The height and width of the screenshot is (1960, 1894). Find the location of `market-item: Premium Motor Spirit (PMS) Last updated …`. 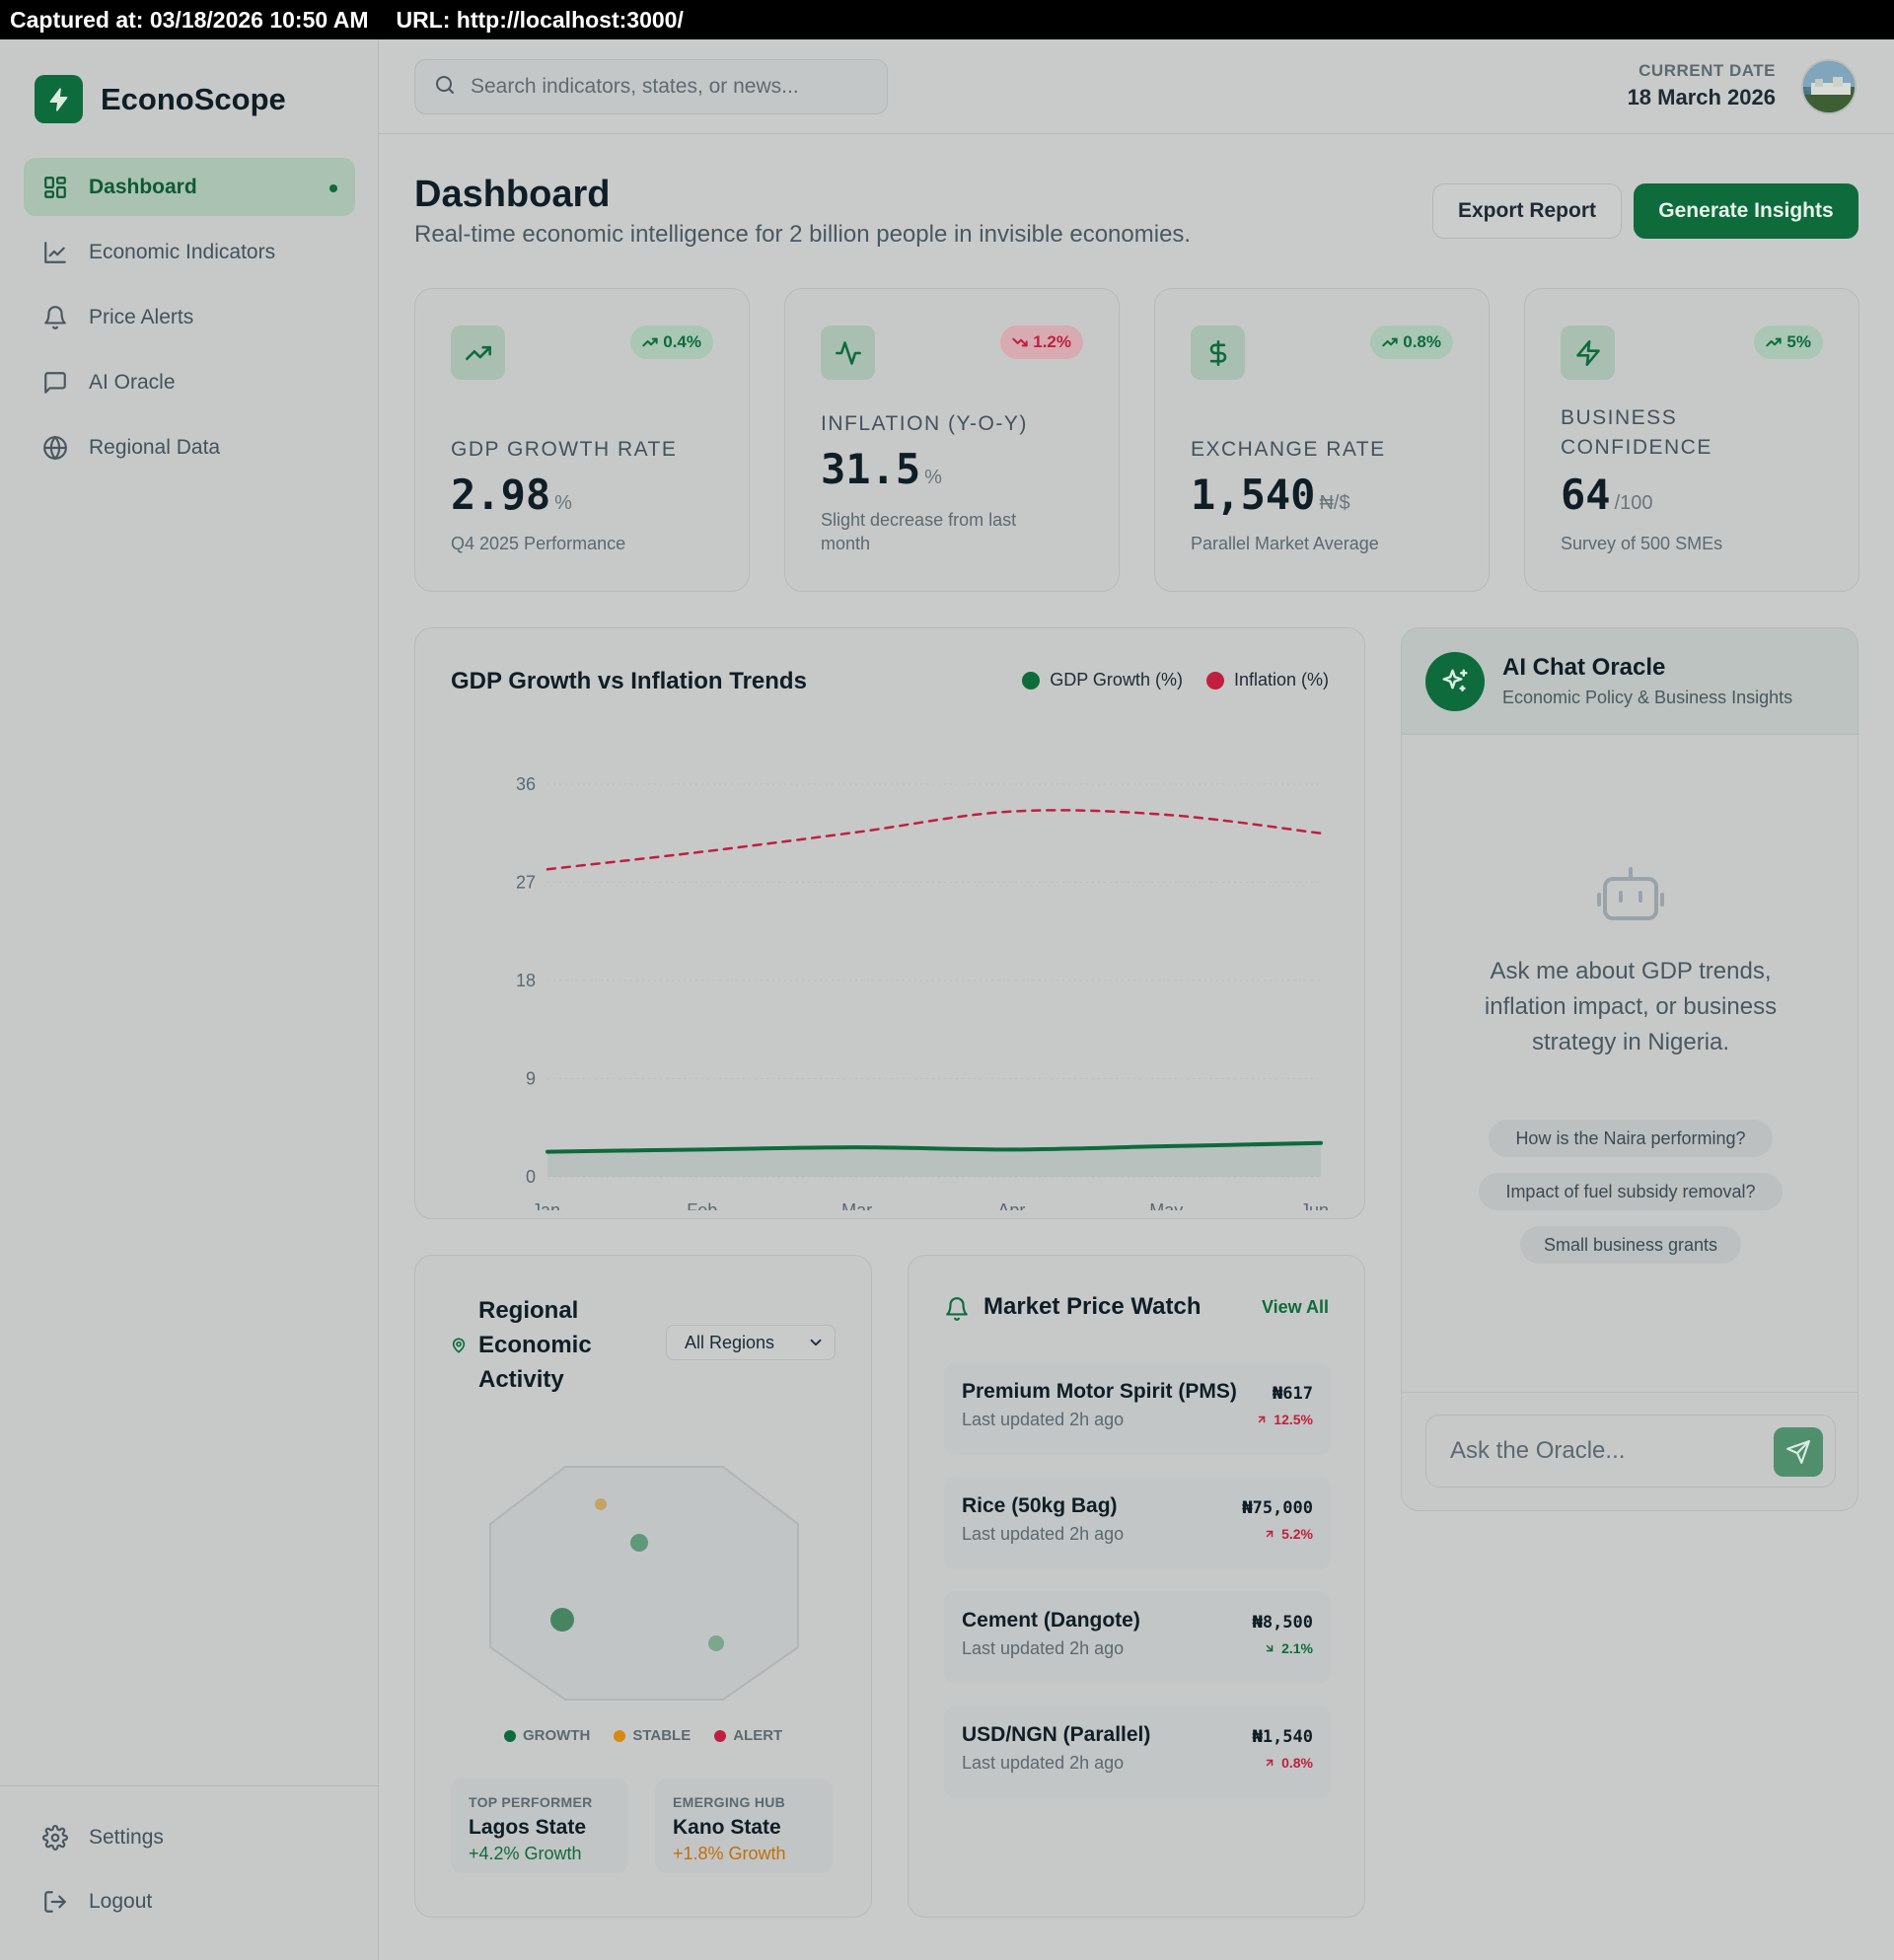

market-item: Premium Motor Spirit (PMS) Last updated … is located at coordinates (1137, 1409).